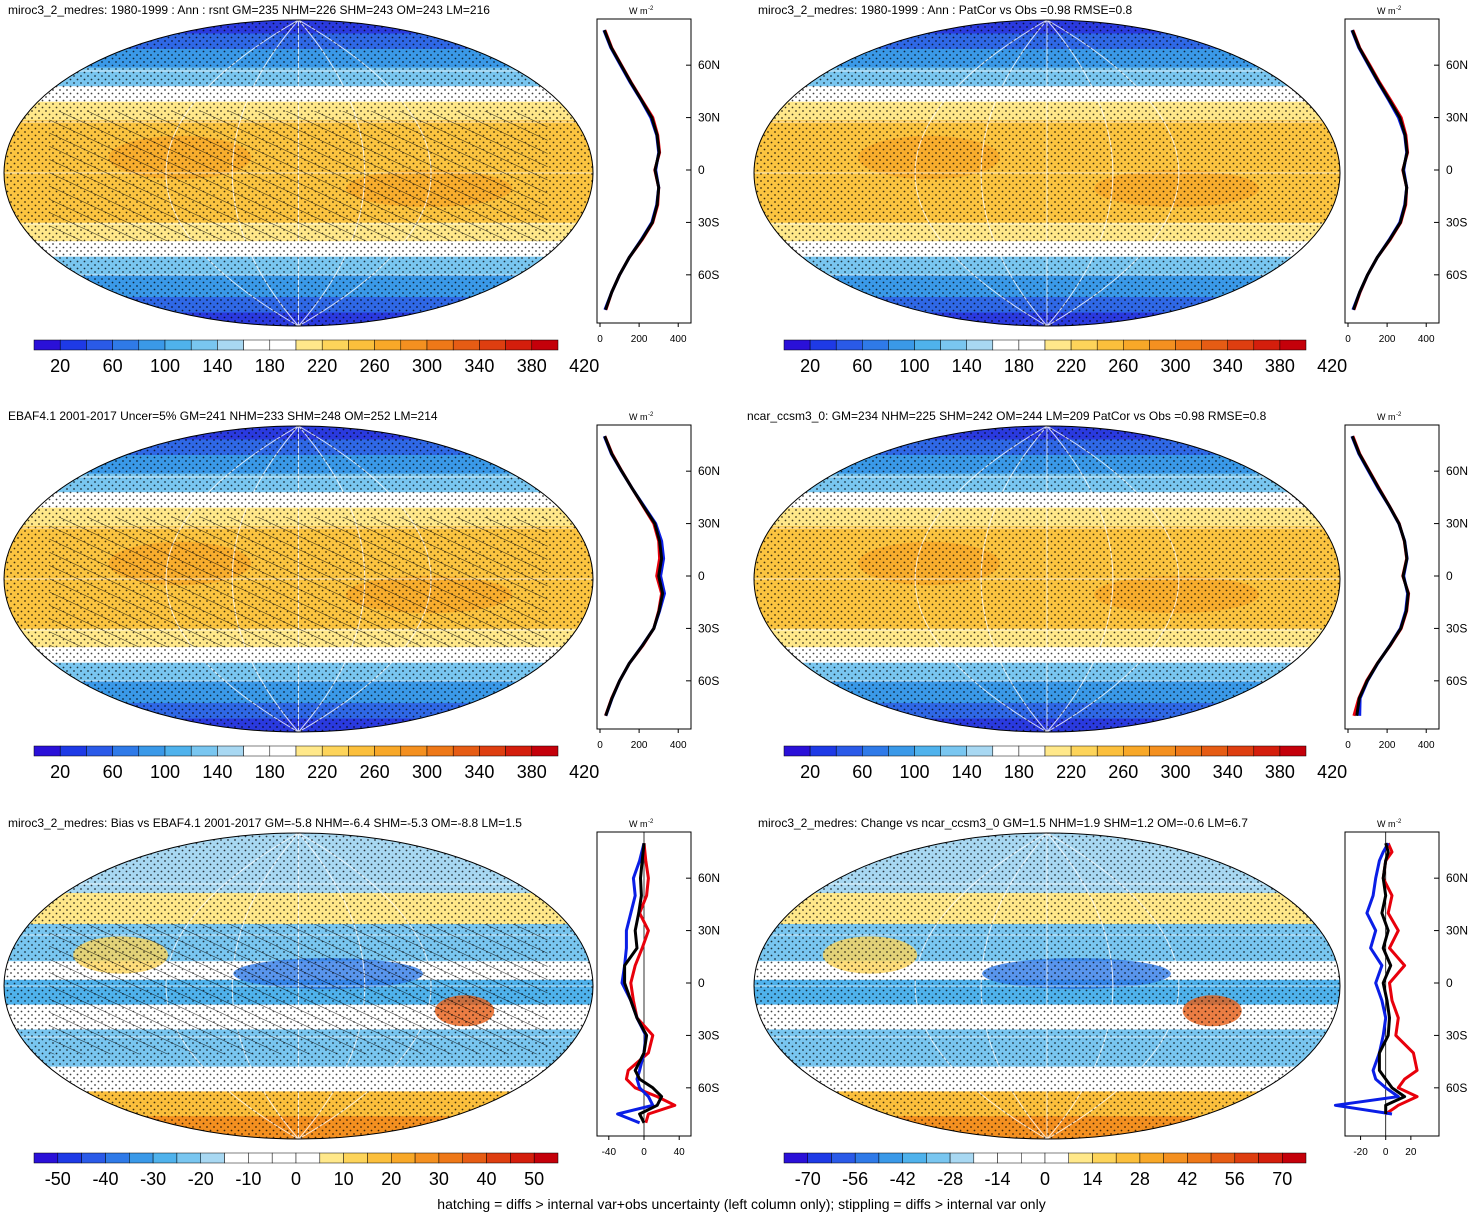 The width and height of the screenshot is (1483, 1215). Describe the element at coordinates (1019, 772) in the screenshot. I see `colorbar-label: 180` at that location.